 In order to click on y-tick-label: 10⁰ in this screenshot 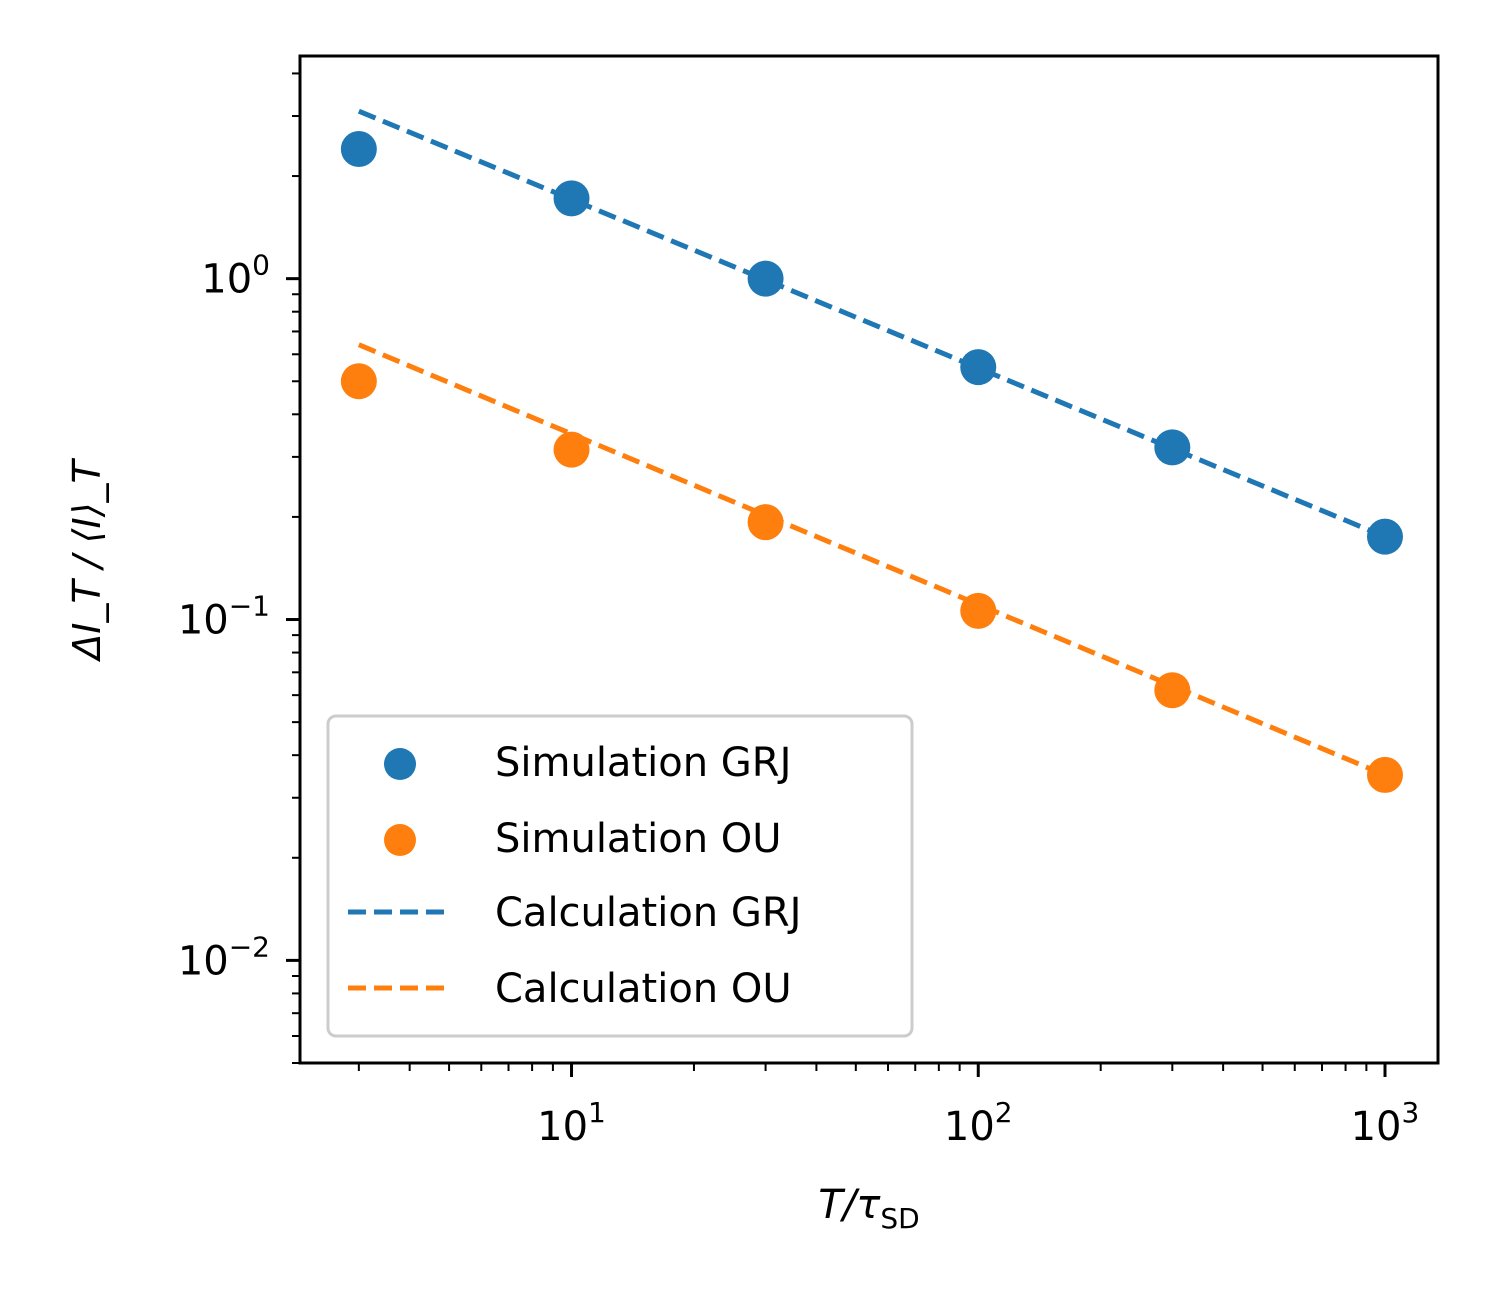, I will do `click(235, 276)`.